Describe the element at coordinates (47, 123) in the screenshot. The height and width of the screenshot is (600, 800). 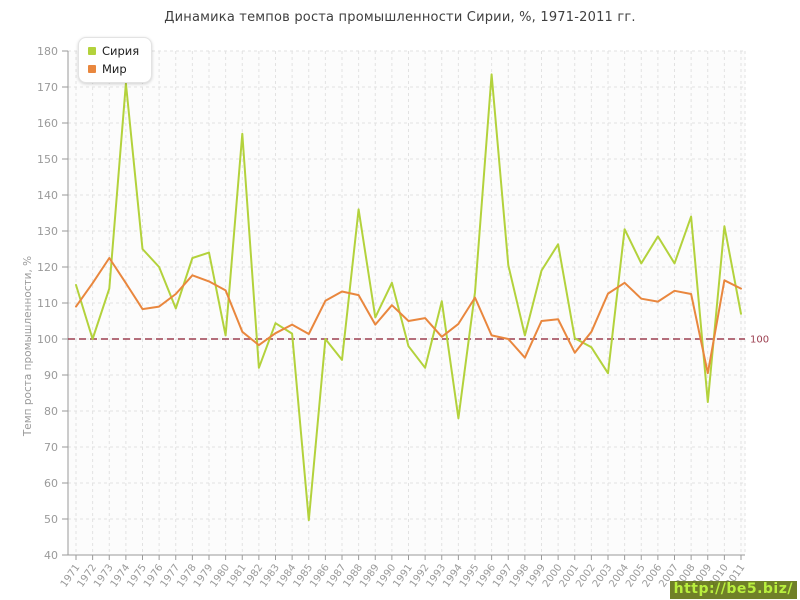
I see `y-axis-label: 160` at that location.